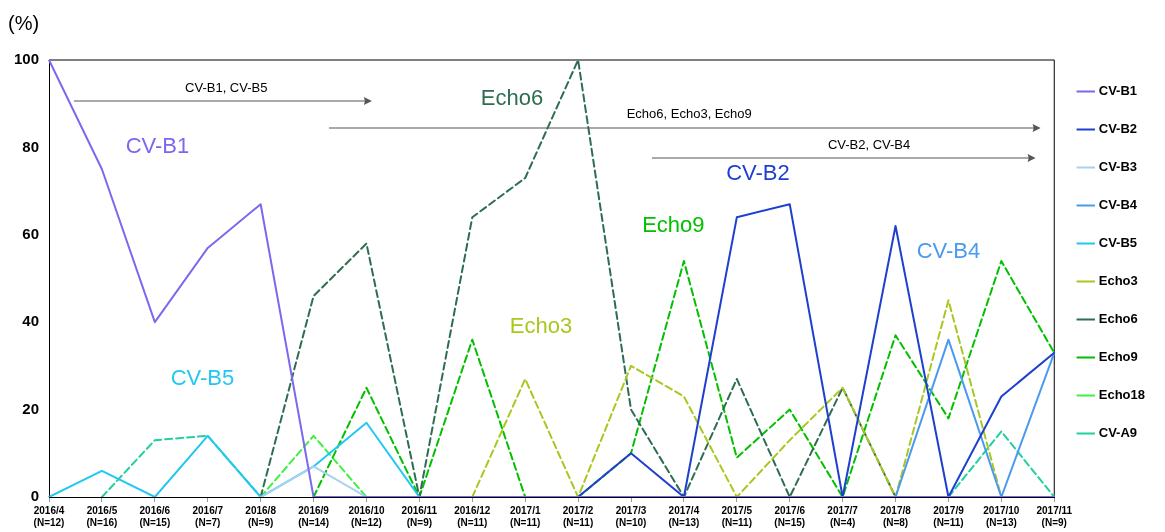 The width and height of the screenshot is (1165, 532). What do you see at coordinates (314, 516) in the screenshot?
I see `x-tick-label: 2016/9 (N=14)` at bounding box center [314, 516].